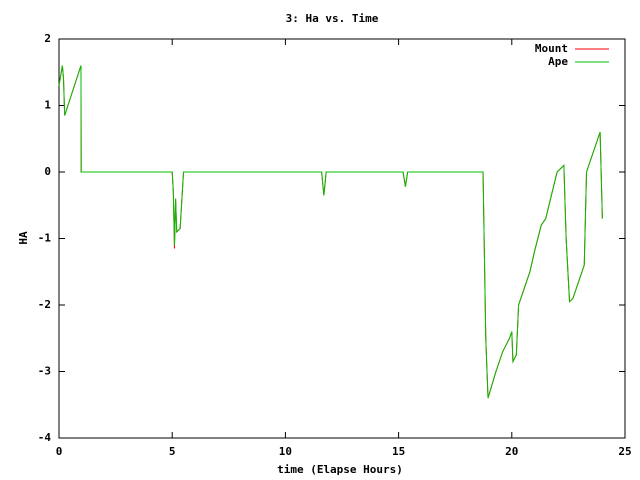 The height and width of the screenshot is (480, 640). What do you see at coordinates (47, 171) in the screenshot?
I see `y-tick-label: 0` at bounding box center [47, 171].